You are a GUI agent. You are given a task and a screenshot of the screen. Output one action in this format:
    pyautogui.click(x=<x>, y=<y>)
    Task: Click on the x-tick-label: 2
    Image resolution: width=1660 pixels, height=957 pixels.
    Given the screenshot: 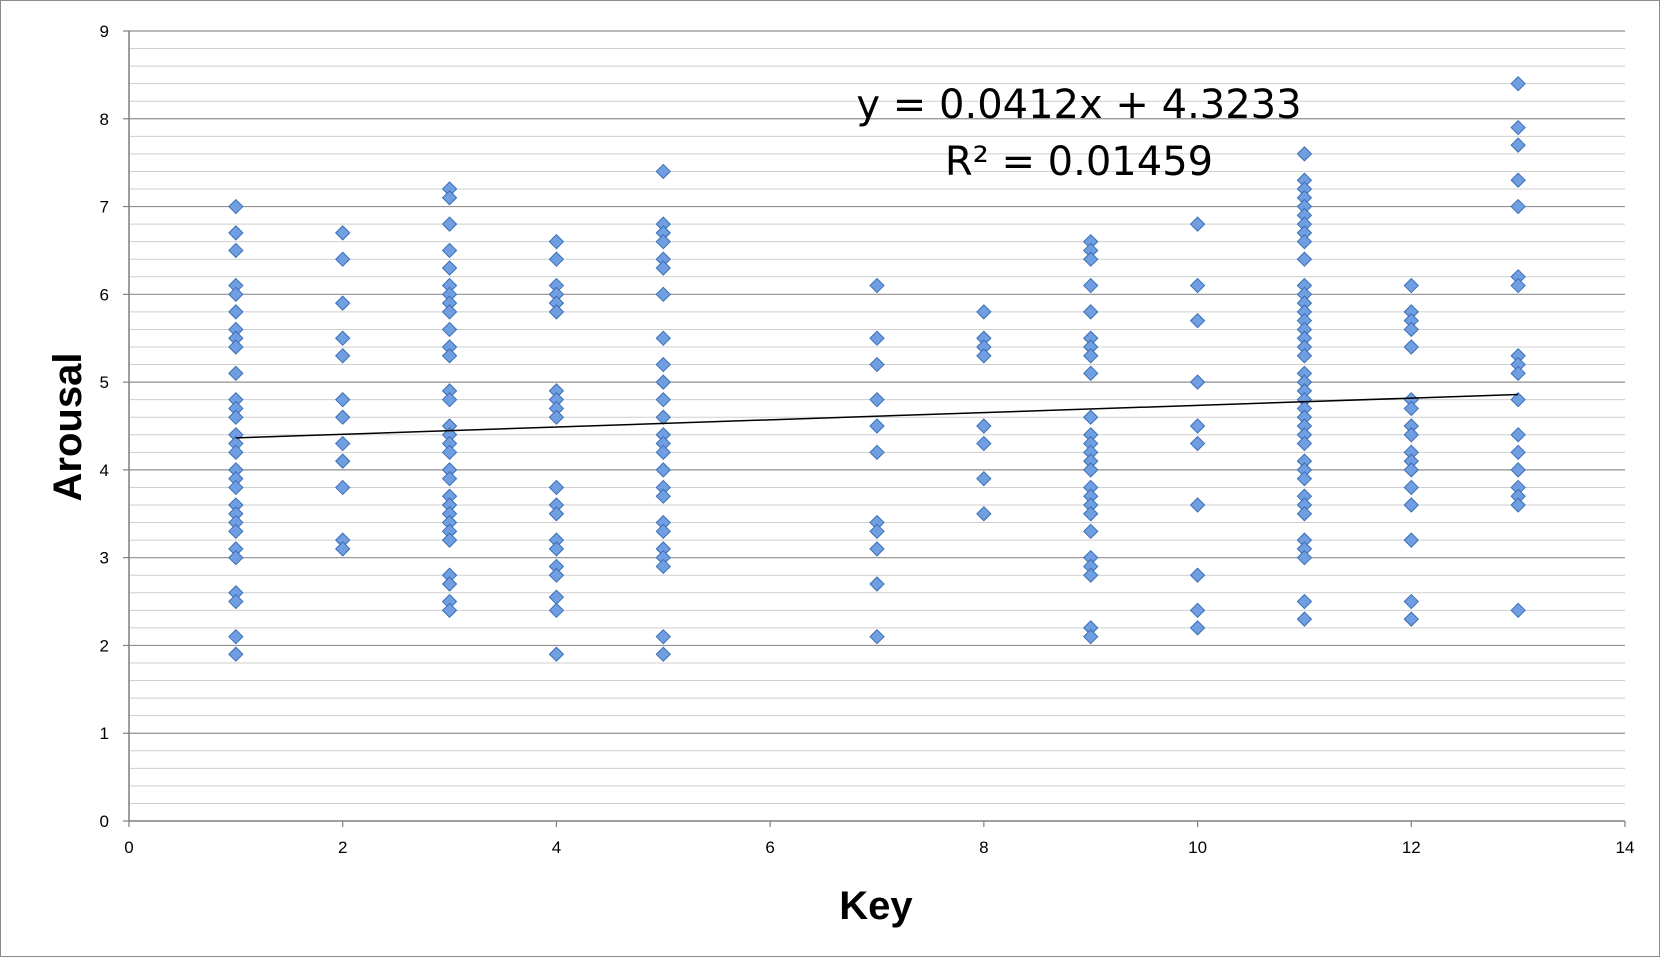 What is the action you would take?
    pyautogui.click(x=342, y=847)
    